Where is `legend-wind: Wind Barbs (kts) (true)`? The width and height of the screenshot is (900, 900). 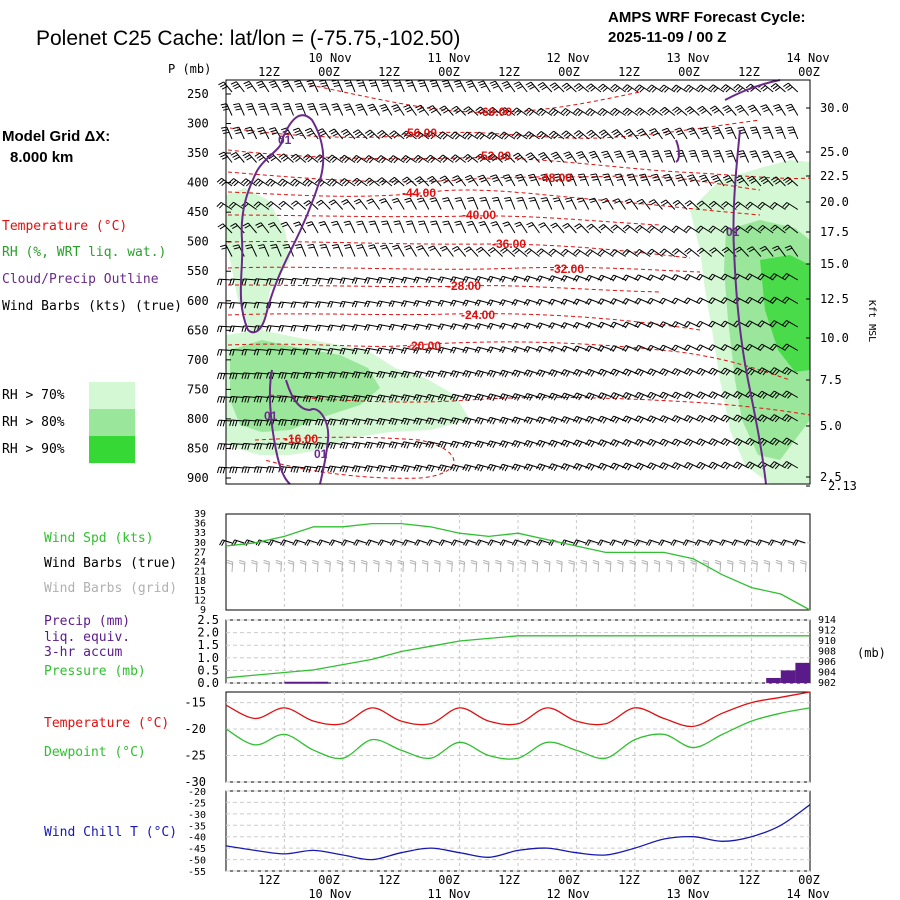 legend-wind: Wind Barbs (kts) (true) is located at coordinates (92, 306).